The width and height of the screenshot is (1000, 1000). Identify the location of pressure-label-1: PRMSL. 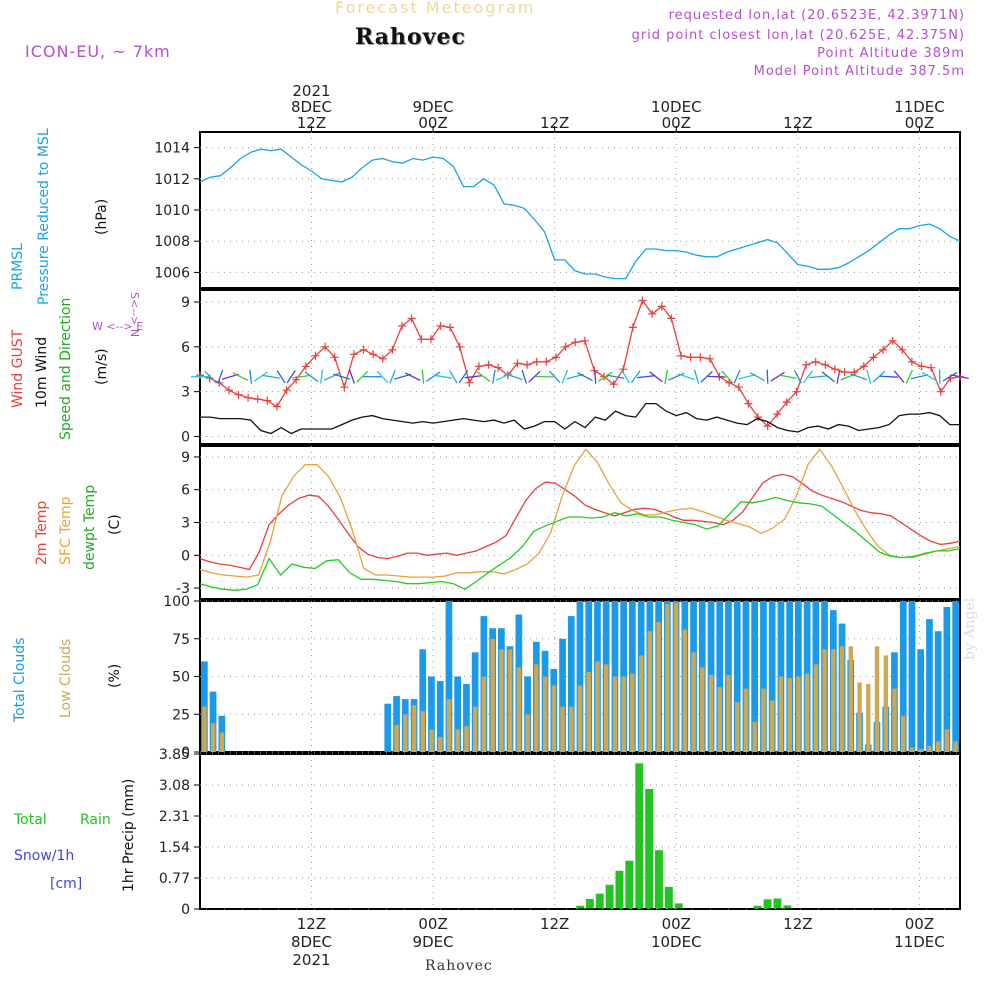
(18, 266).